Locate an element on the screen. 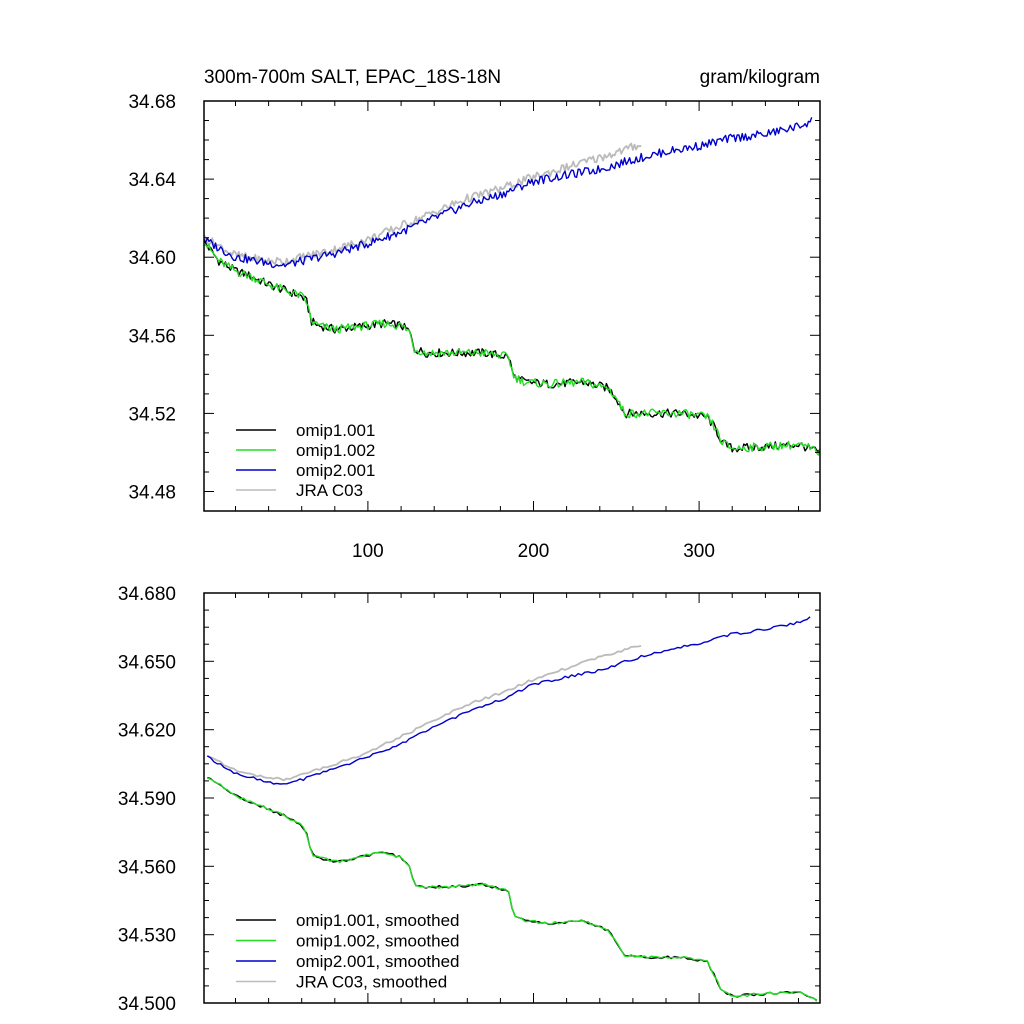 This screenshot has width=1024, height=1024. x-tick-label: 200 is located at coordinates (534, 551).